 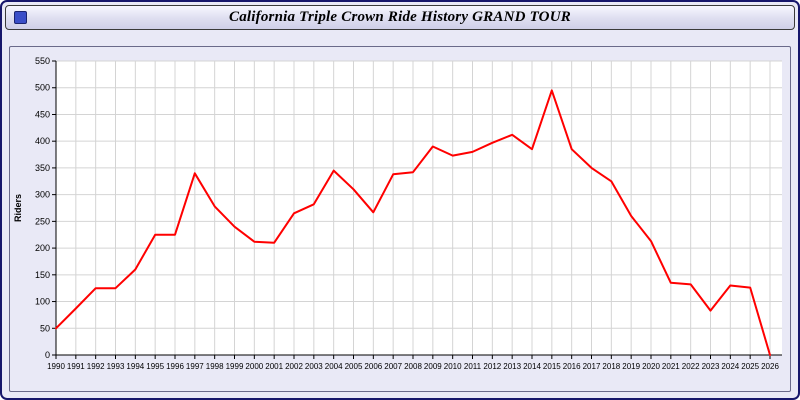 I want to click on svg-text: 1994, so click(x=135, y=366).